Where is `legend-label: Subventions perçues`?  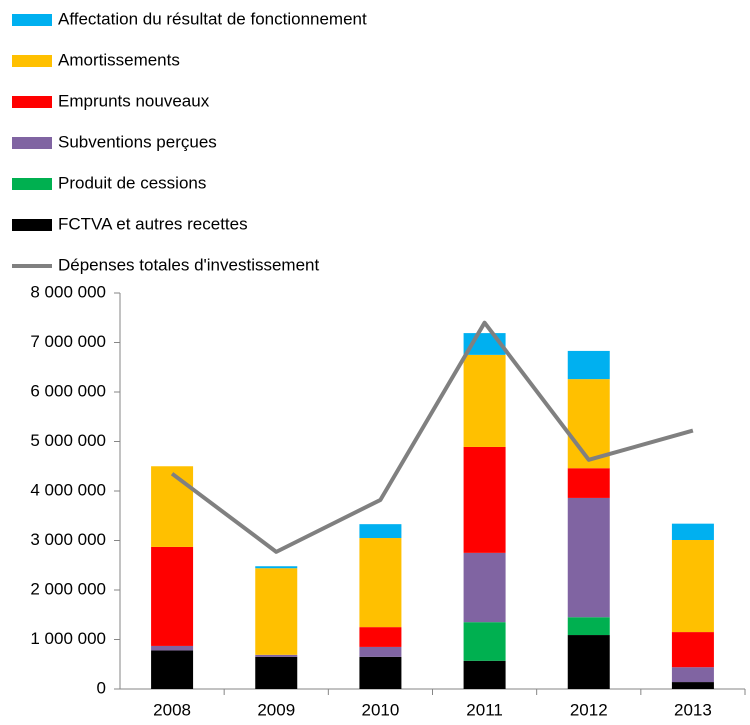 legend-label: Subventions perçues is located at coordinates (137, 141).